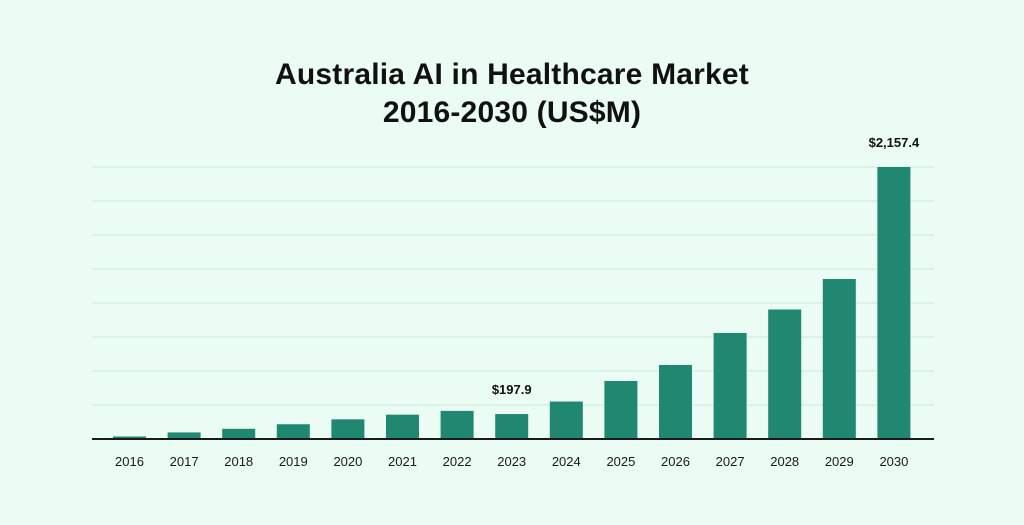 The image size is (1024, 525). What do you see at coordinates (512, 112) in the screenshot?
I see `chart-title-line-2: 2016-2030 (US$M)` at bounding box center [512, 112].